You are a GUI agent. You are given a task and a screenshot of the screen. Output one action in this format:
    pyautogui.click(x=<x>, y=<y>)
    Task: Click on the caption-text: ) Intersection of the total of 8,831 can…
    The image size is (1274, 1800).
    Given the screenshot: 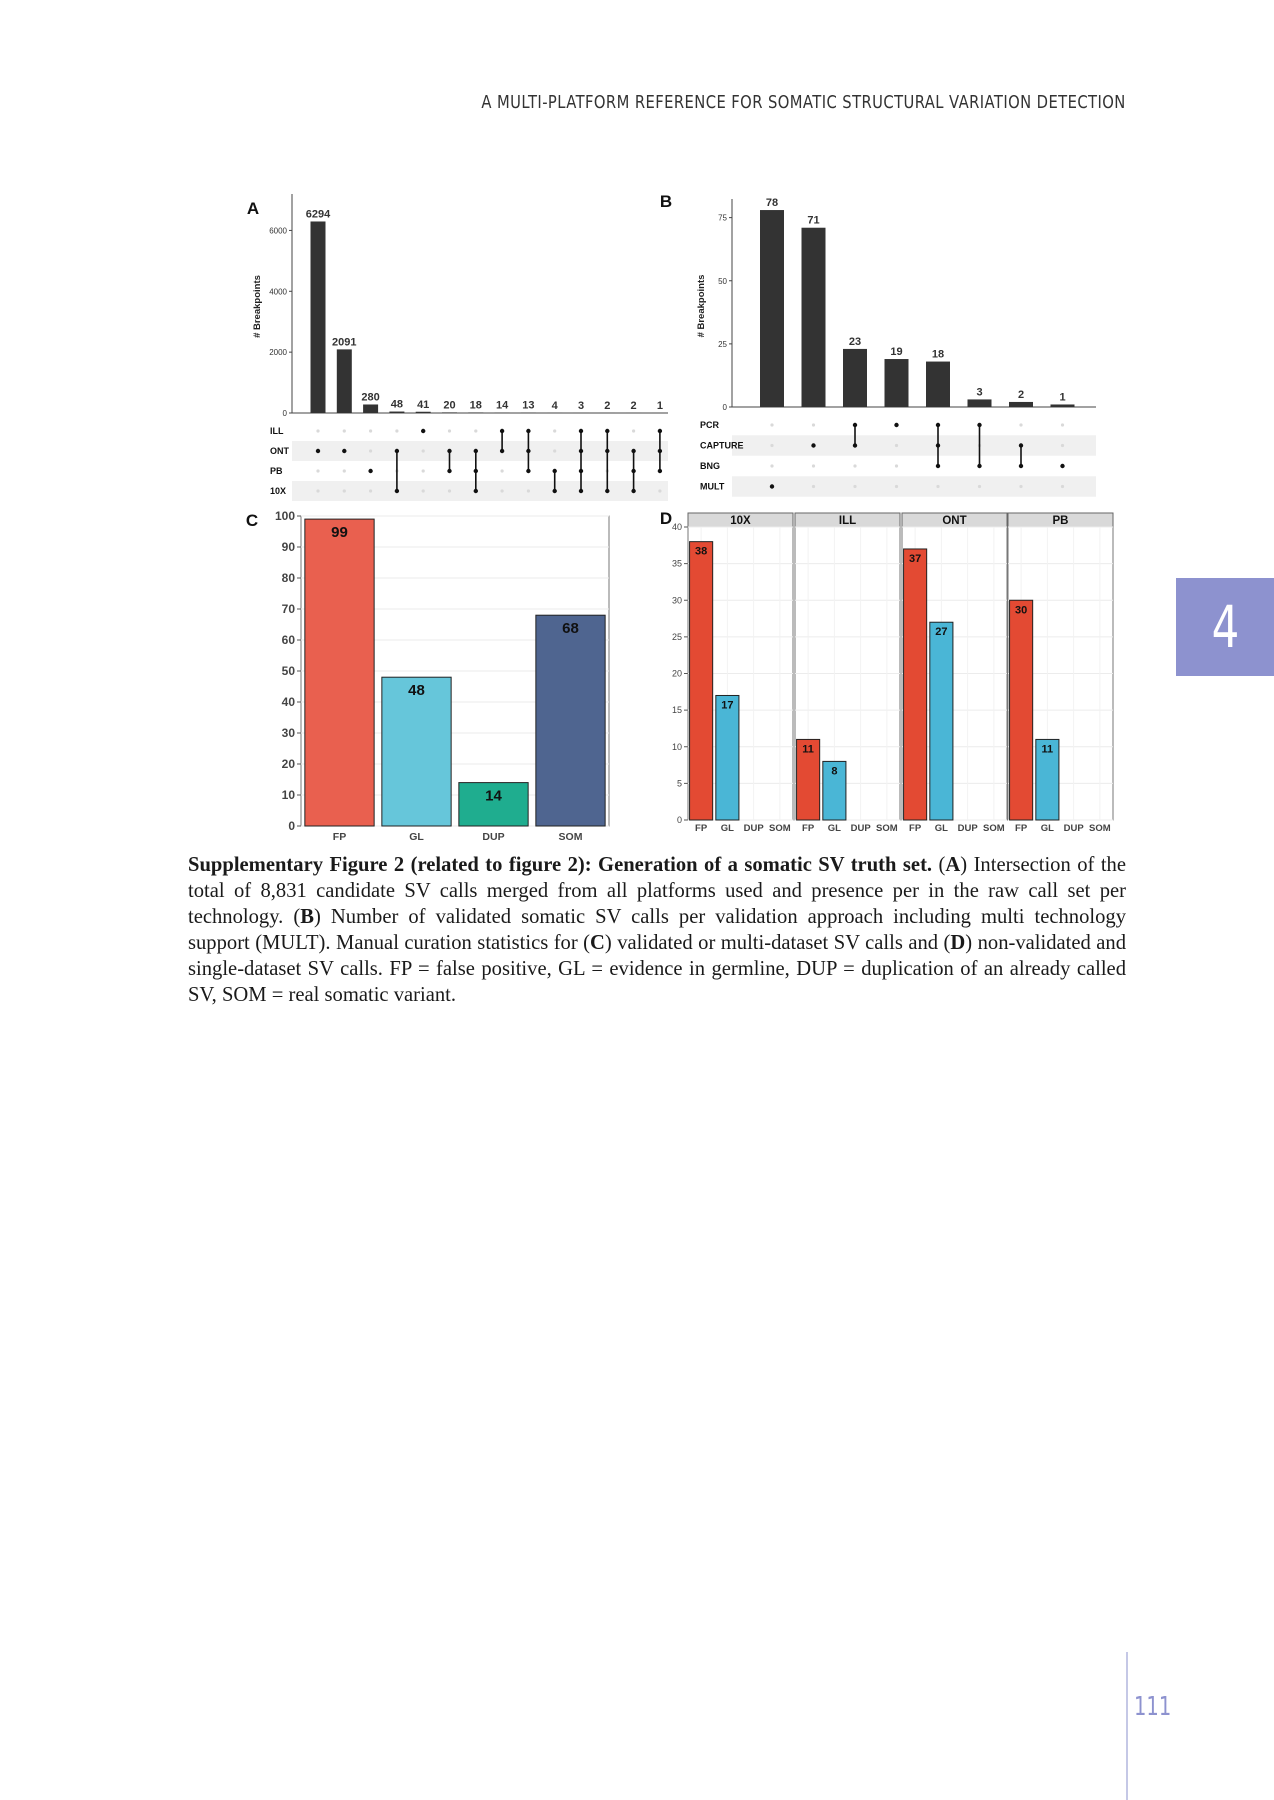 What is the action you would take?
    pyautogui.click(x=657, y=891)
    